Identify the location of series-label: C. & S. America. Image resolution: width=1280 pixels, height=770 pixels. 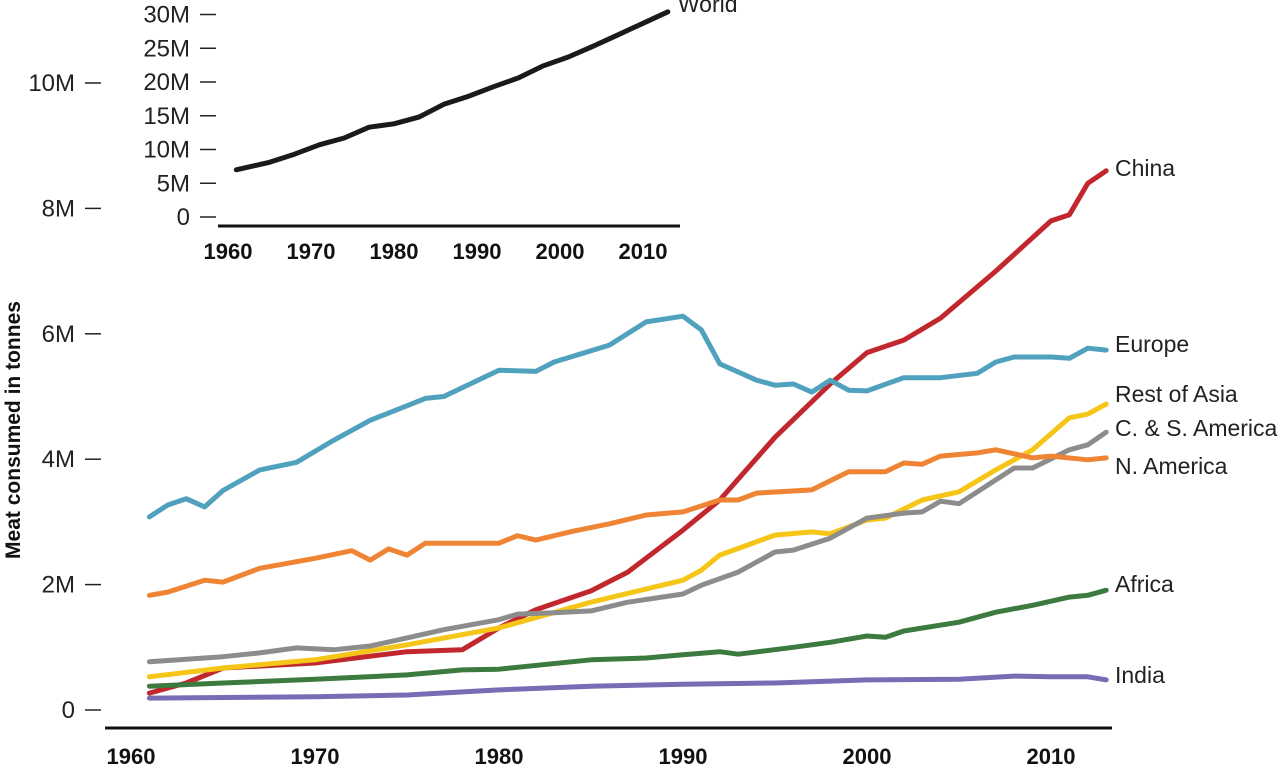
(1196, 428).